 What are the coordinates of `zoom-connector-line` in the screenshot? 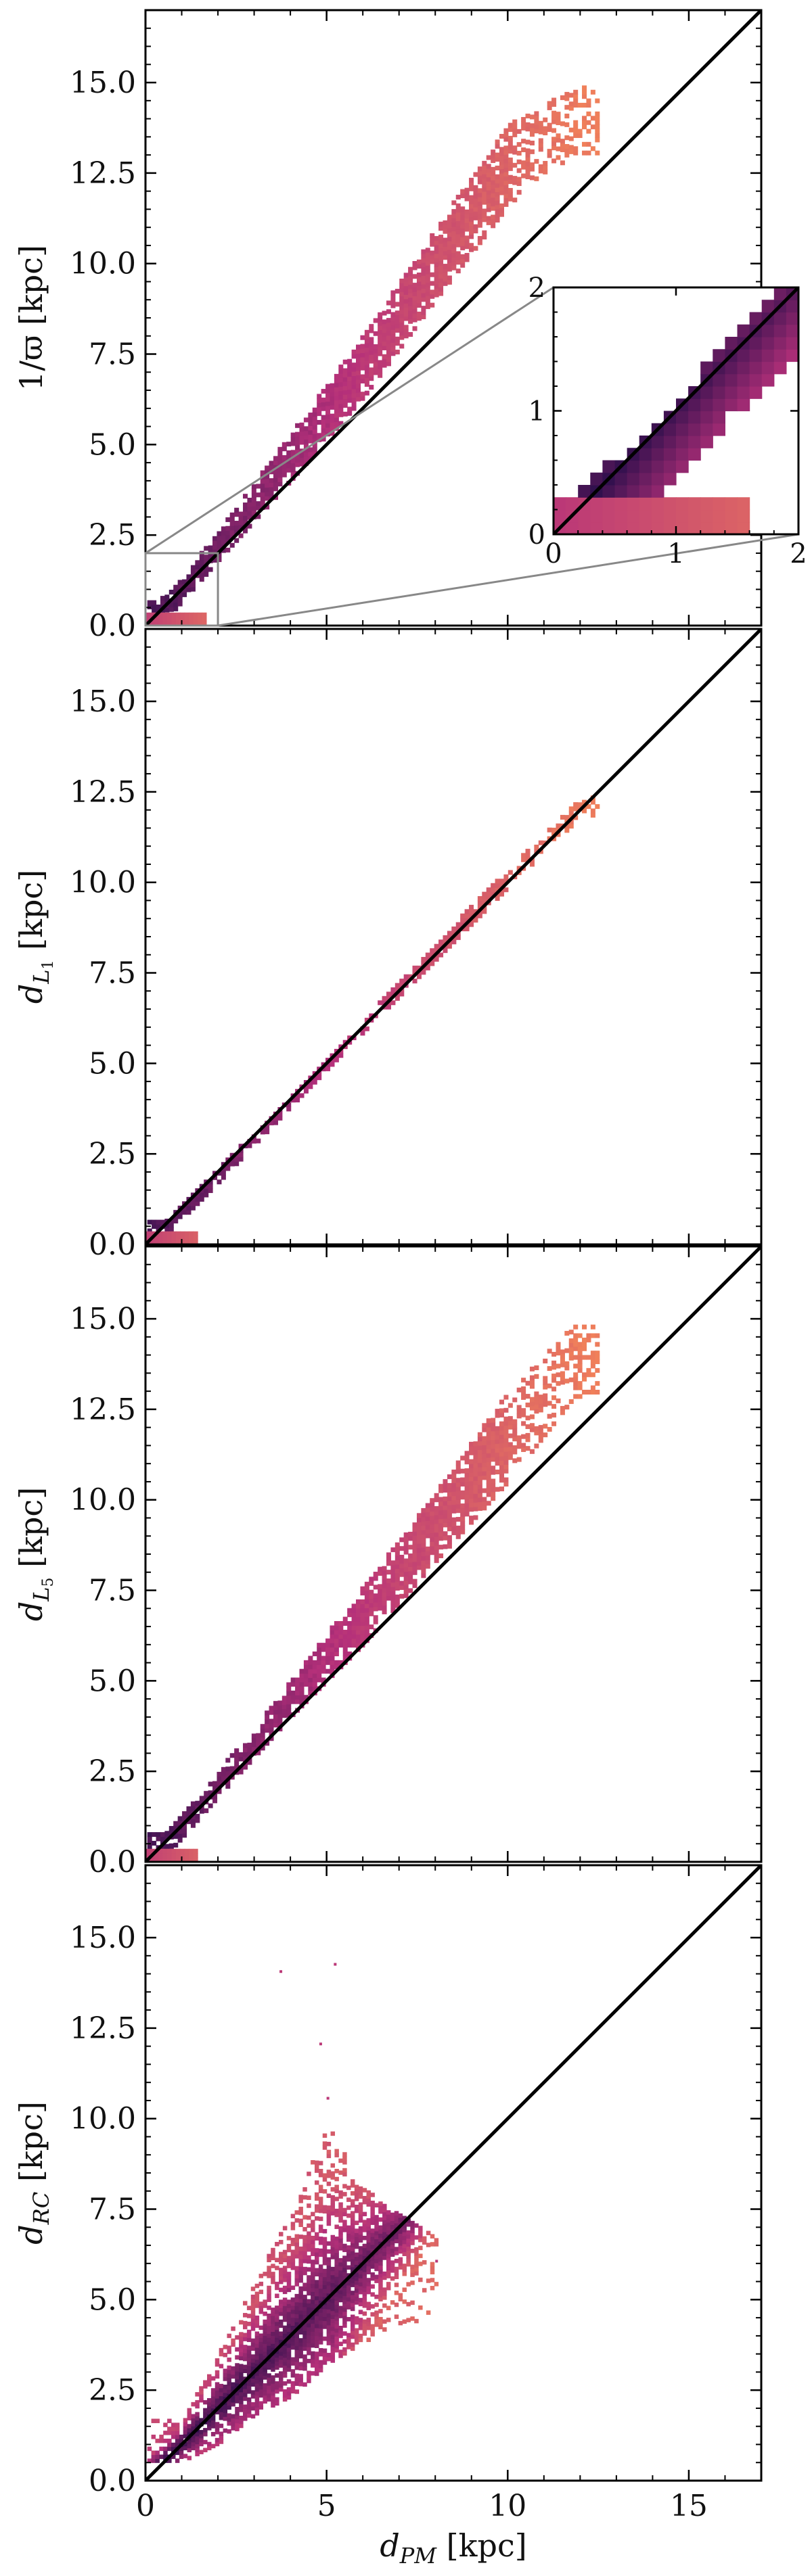 It's located at (508, 580).